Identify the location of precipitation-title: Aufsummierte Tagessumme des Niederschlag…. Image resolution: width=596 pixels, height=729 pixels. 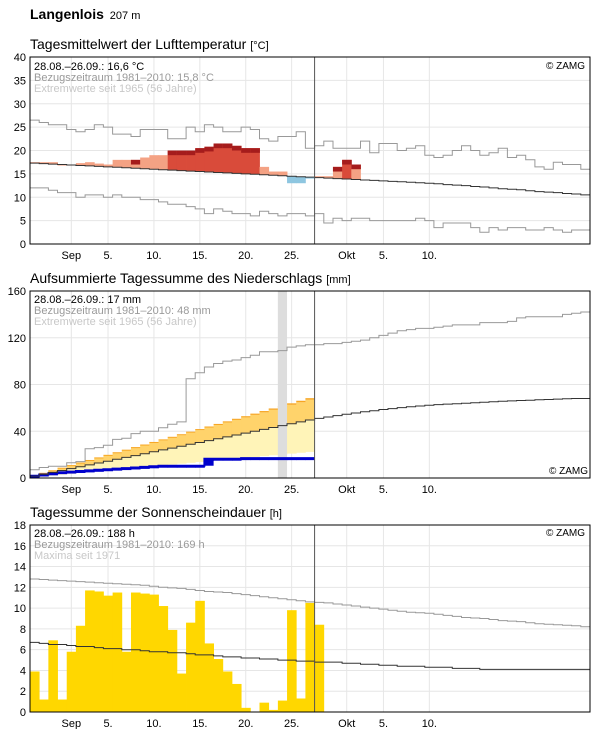
(176, 278).